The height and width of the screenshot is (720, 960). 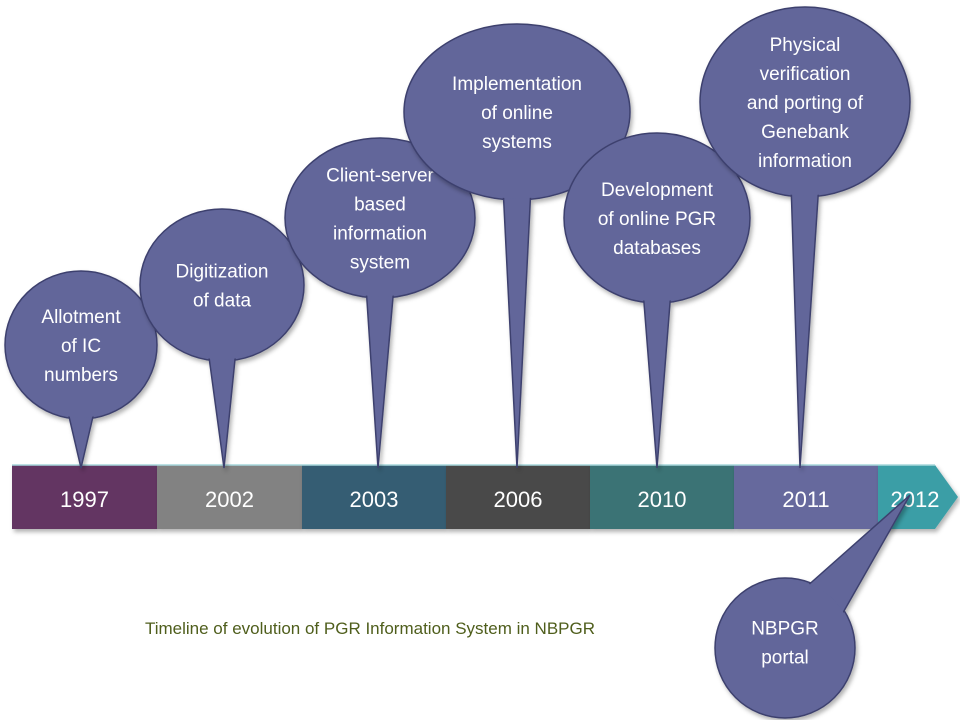 I want to click on callout-text: of IC, so click(x=81, y=346).